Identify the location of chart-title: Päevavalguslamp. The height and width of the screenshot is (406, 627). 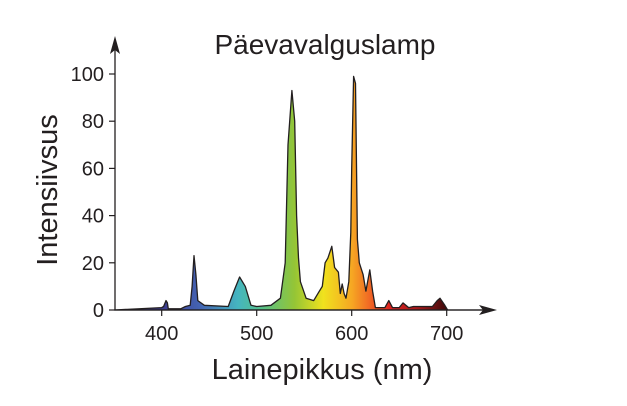
(324, 44).